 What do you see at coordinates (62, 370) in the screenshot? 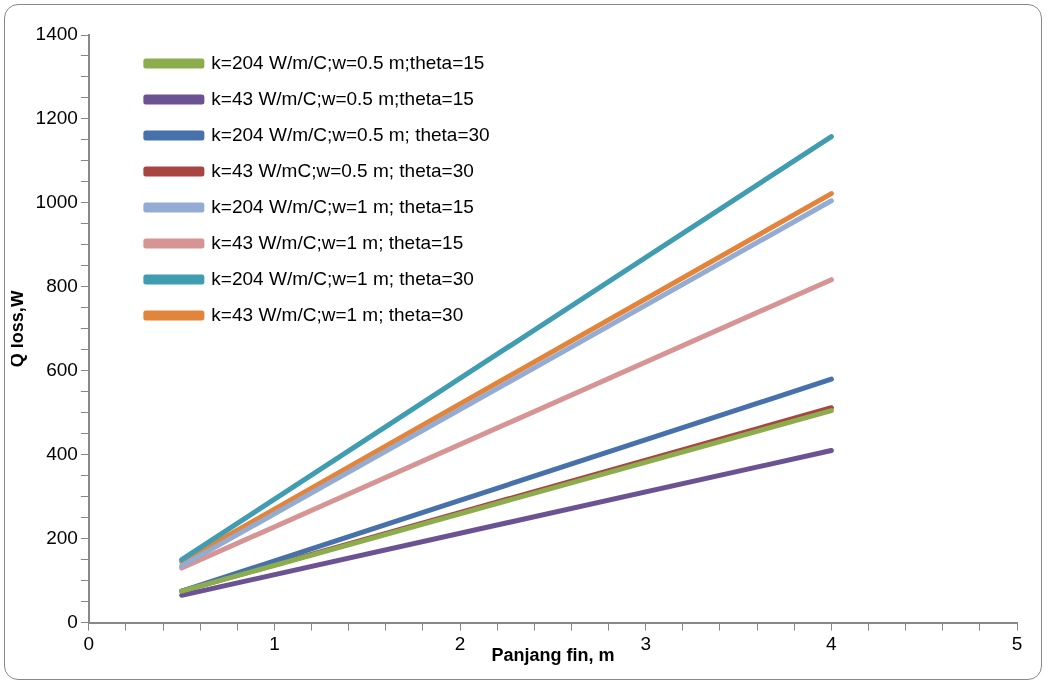
I see `y-tick-label: 600` at bounding box center [62, 370].